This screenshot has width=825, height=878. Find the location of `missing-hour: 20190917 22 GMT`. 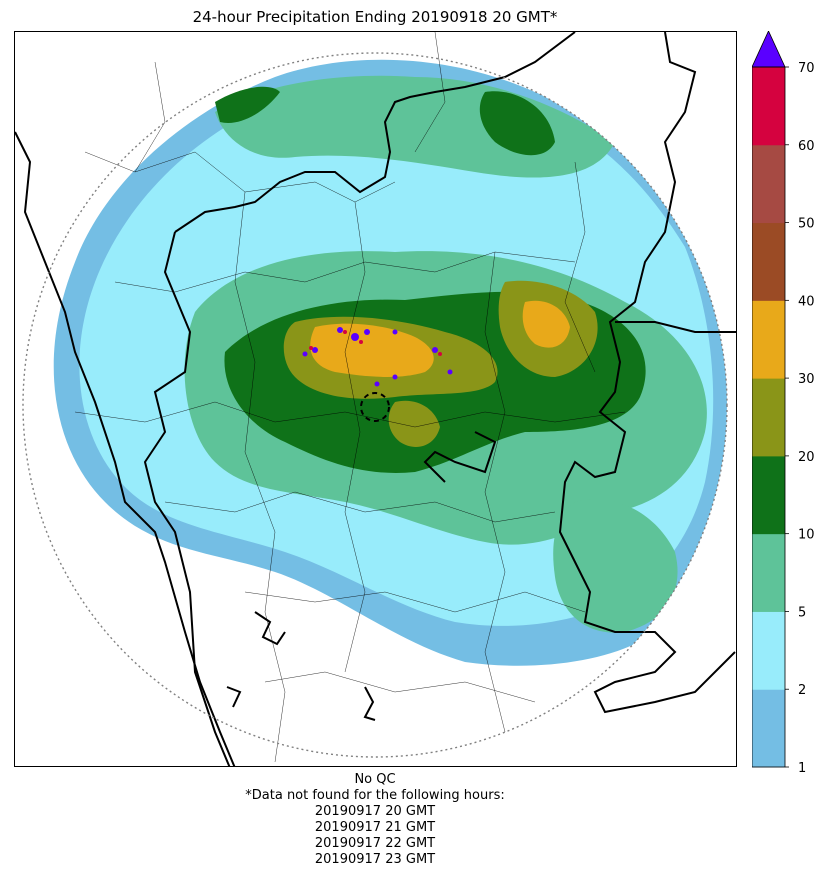

missing-hour: 20190917 22 GMT is located at coordinates (375, 843).